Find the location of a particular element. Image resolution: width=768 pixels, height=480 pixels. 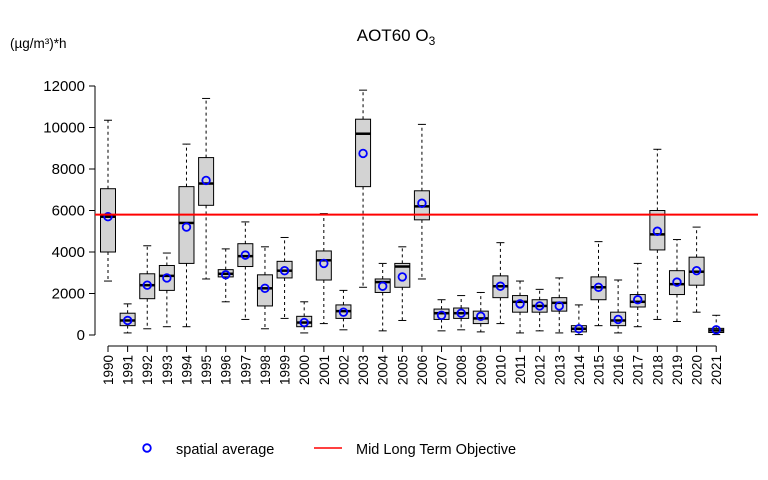

iqr-box-1998 is located at coordinates (264, 290).